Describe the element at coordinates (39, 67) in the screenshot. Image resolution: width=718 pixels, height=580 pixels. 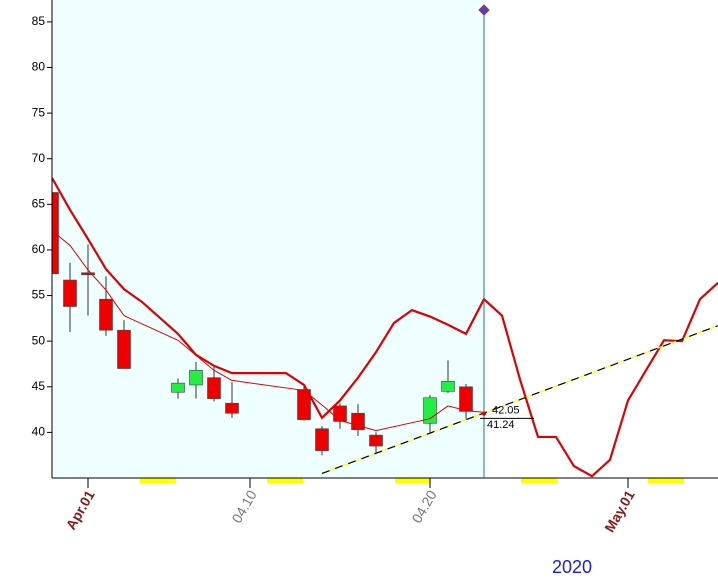
I see `y-tick-label: 80` at that location.